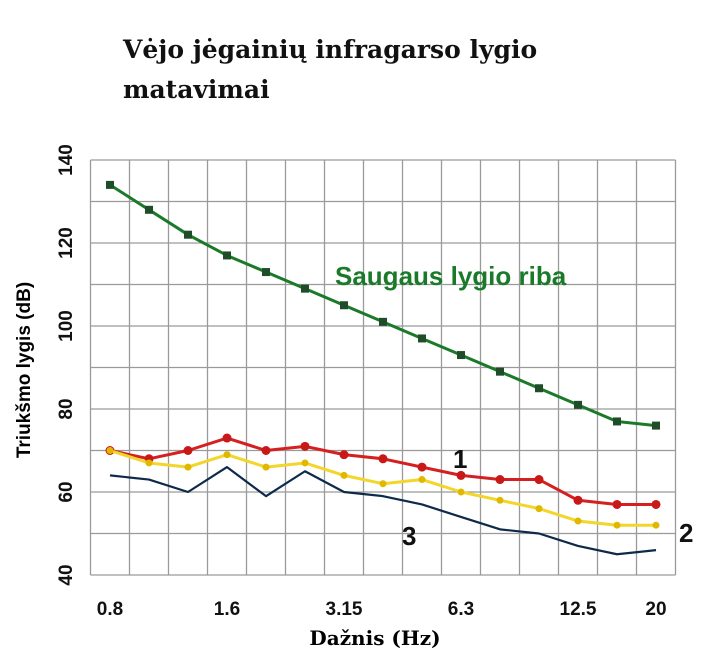  I want to click on x-tick-label: 20, so click(655, 609).